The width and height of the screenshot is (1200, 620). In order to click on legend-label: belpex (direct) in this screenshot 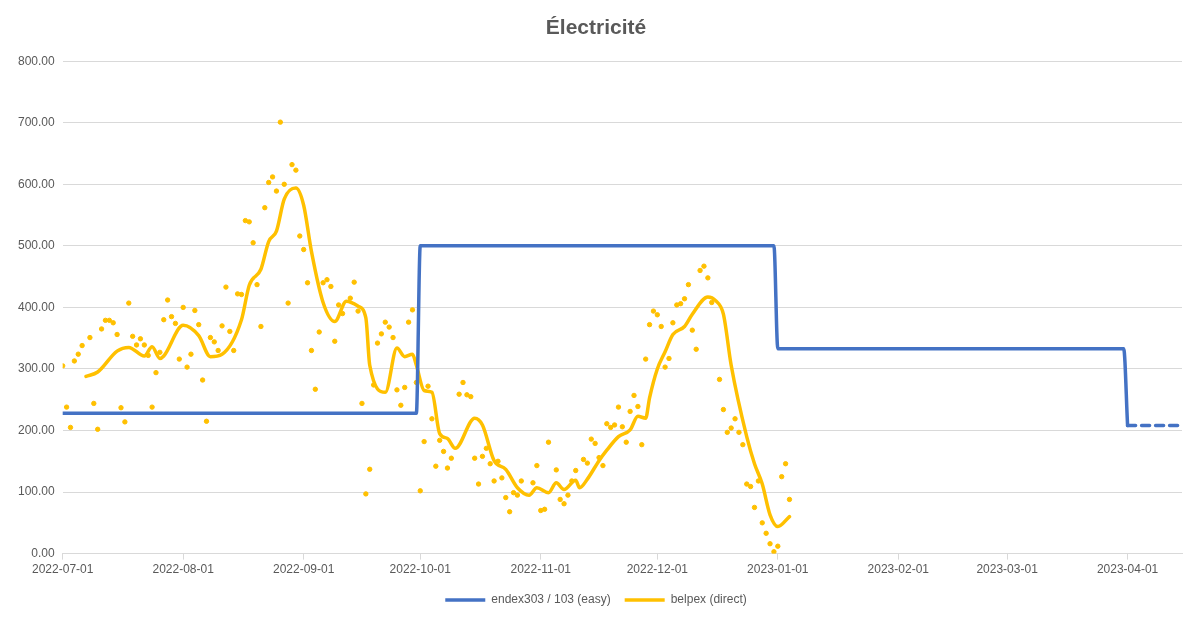, I will do `click(708, 599)`.